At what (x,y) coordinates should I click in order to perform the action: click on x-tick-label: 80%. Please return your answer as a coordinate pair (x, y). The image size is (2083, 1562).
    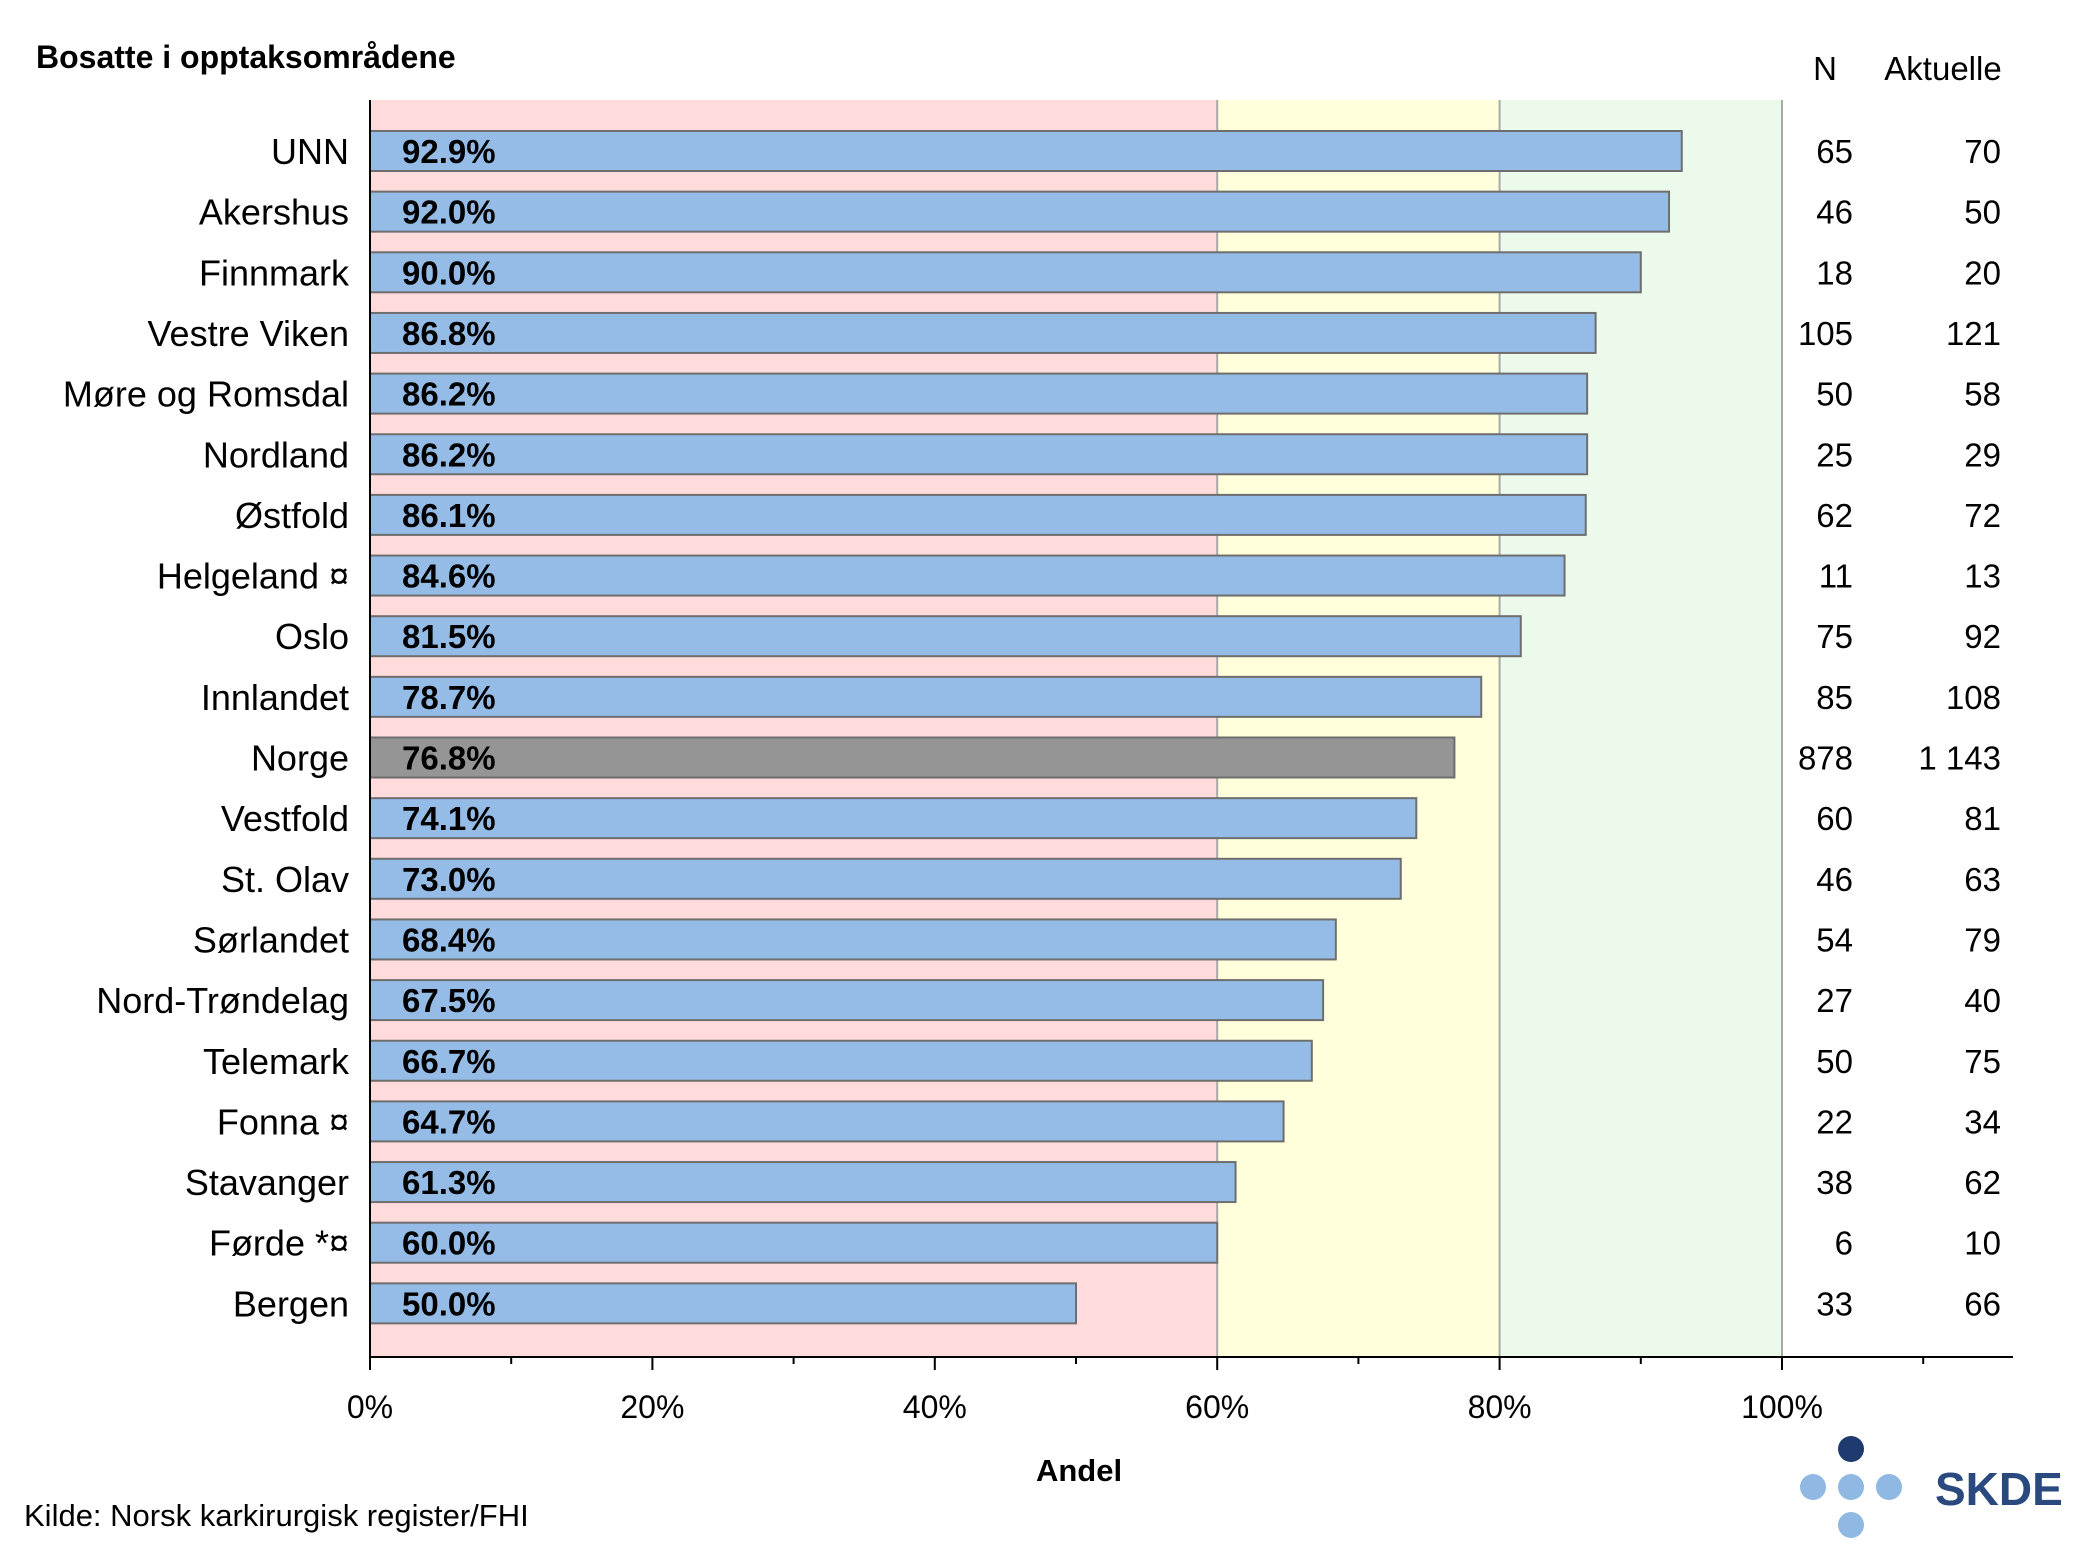
    Looking at the image, I should click on (1500, 1407).